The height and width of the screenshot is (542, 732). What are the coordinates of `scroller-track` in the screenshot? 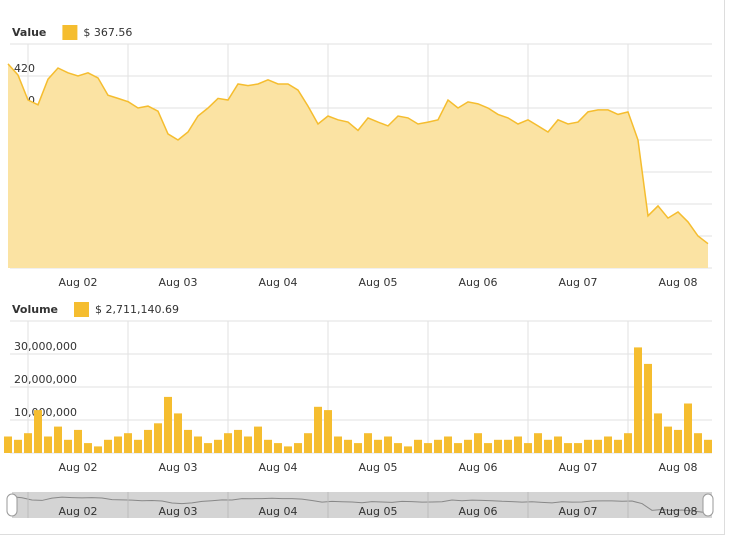 It's located at (362, 505).